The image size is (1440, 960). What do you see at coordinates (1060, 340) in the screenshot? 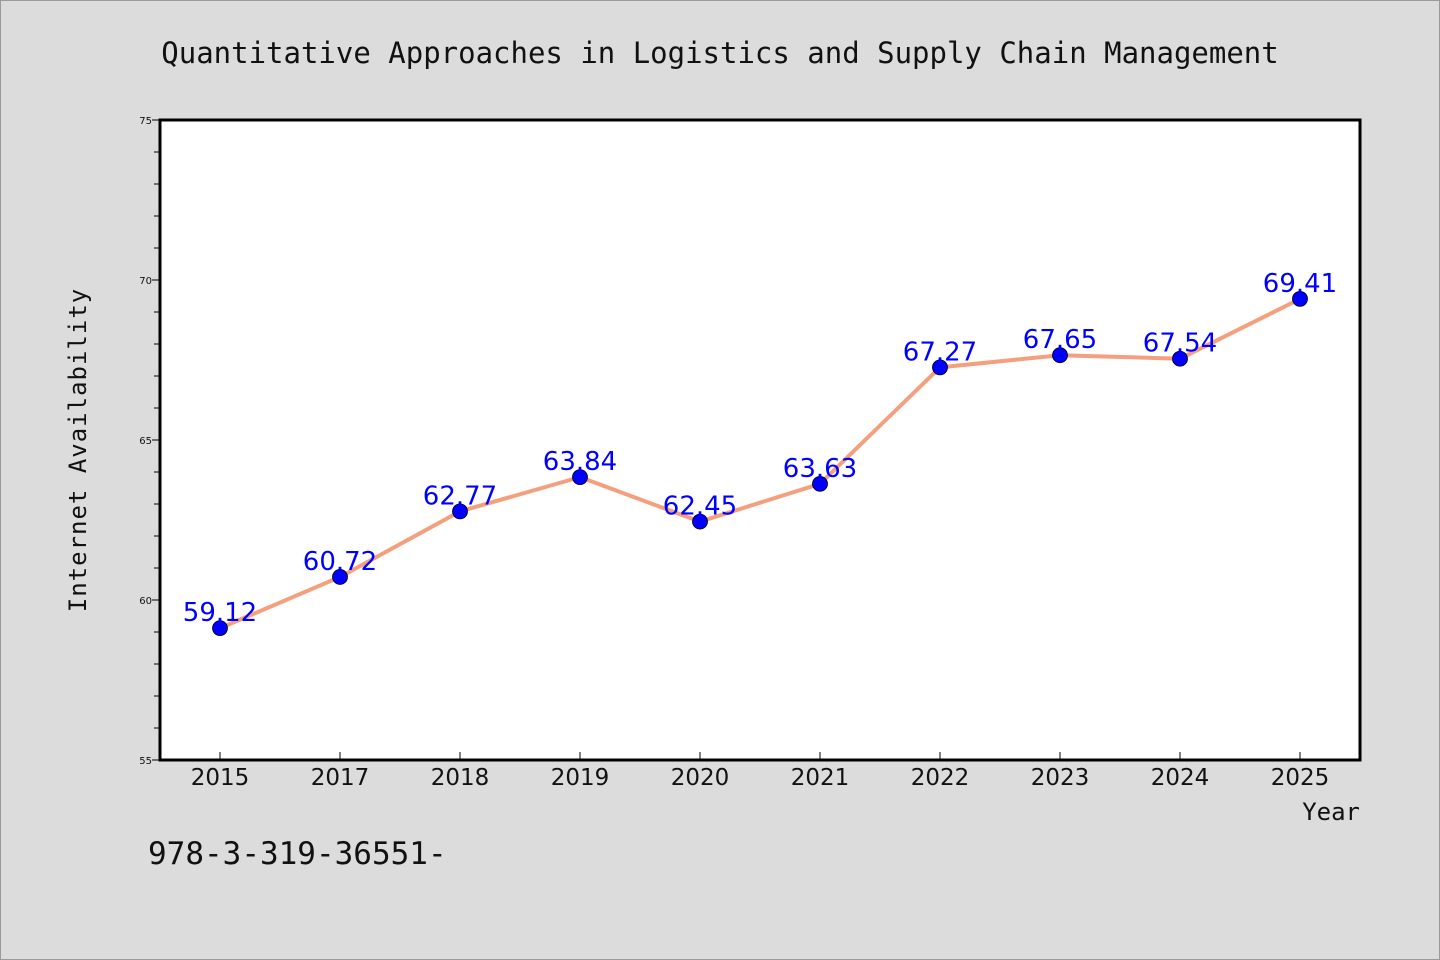
I see `data-label: 67.65` at bounding box center [1060, 340].